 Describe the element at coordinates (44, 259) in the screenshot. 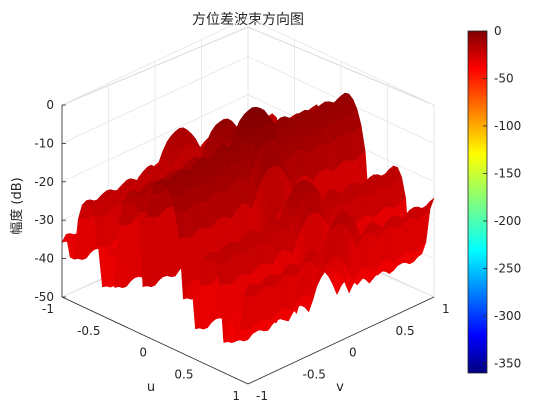

I see `z-tick-label: -40` at that location.